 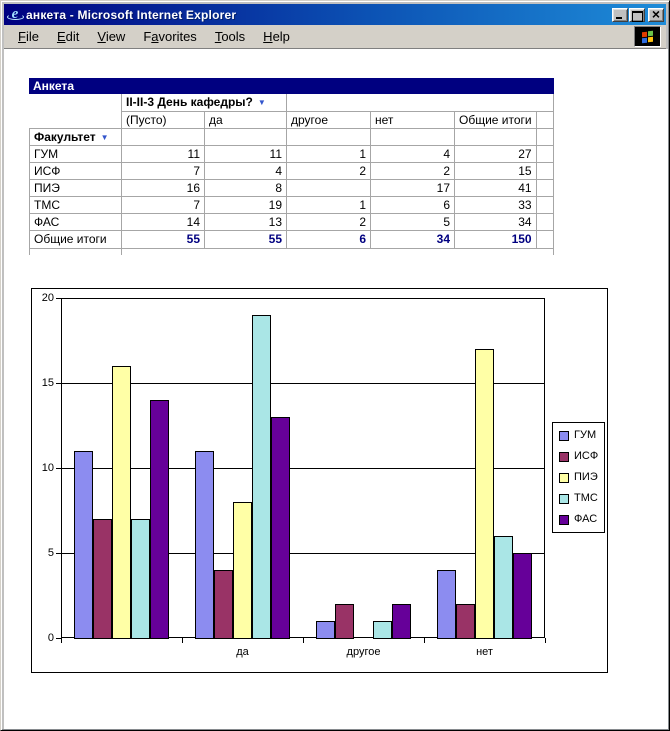 What do you see at coordinates (15, 14) in the screenshot?
I see `ie-logo-icon: e` at bounding box center [15, 14].